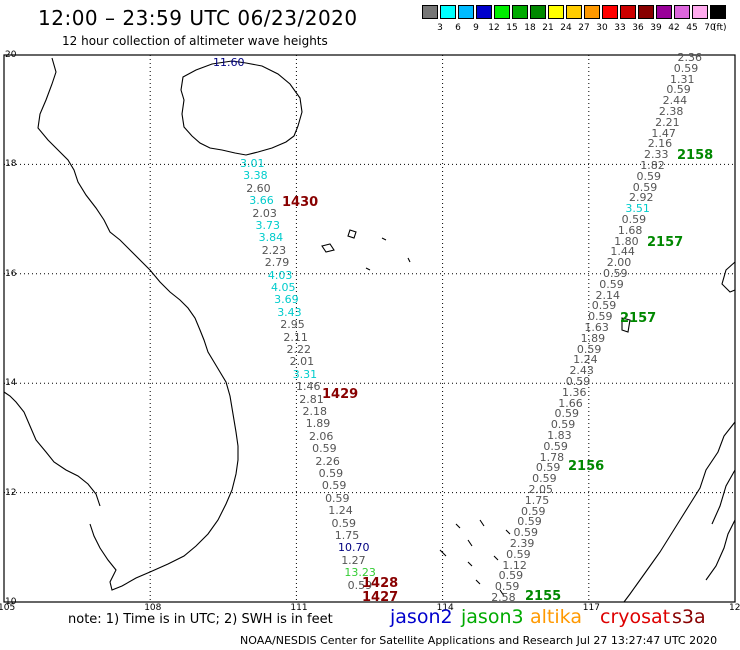 This screenshot has height=650, width=740. Describe the element at coordinates (8, 608) in the screenshot. I see `lon-tick-label: 105` at that location.